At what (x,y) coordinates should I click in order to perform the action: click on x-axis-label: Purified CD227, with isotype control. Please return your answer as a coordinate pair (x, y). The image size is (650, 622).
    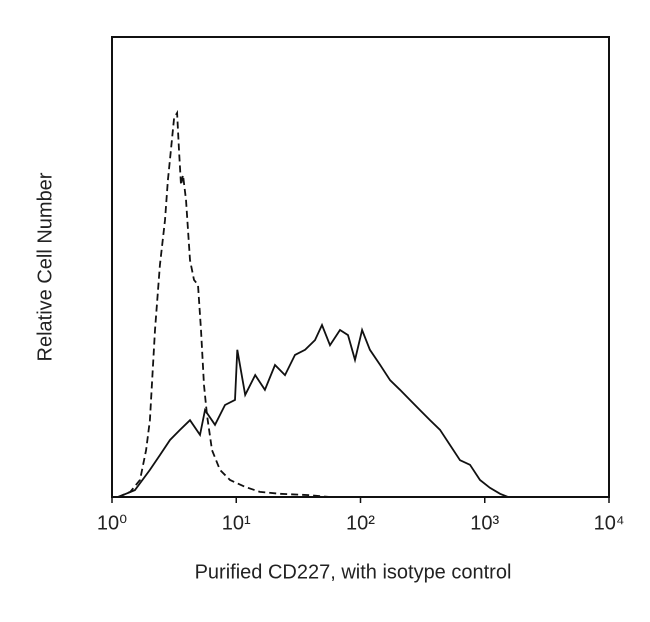
    Looking at the image, I should click on (353, 572).